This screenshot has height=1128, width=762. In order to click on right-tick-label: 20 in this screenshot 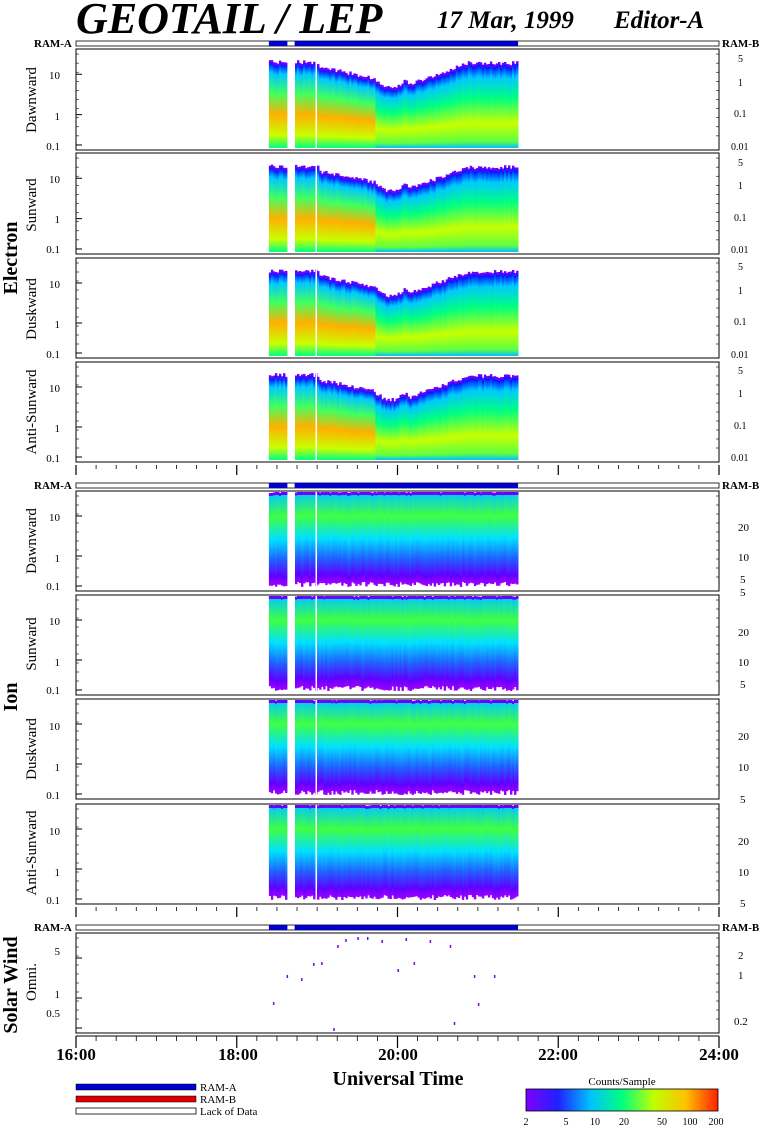, I will do `click(744, 633)`.